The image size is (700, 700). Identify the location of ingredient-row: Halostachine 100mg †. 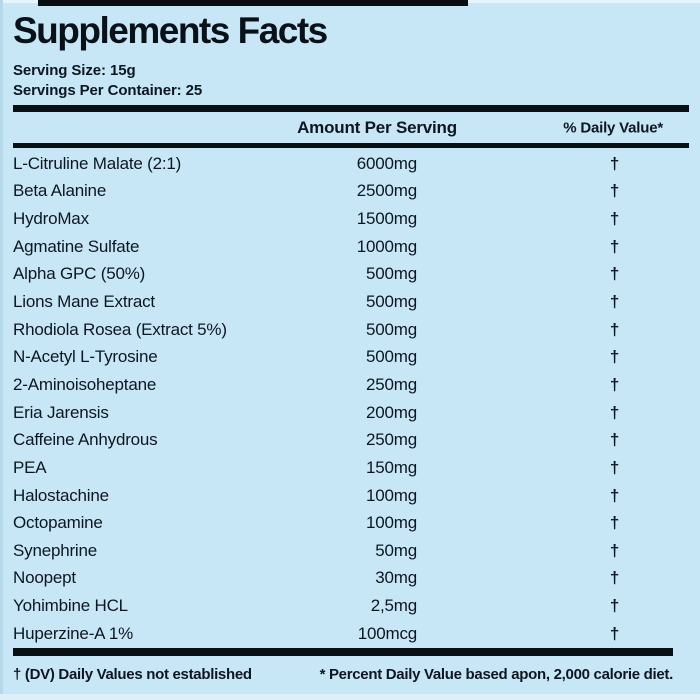
(351, 496).